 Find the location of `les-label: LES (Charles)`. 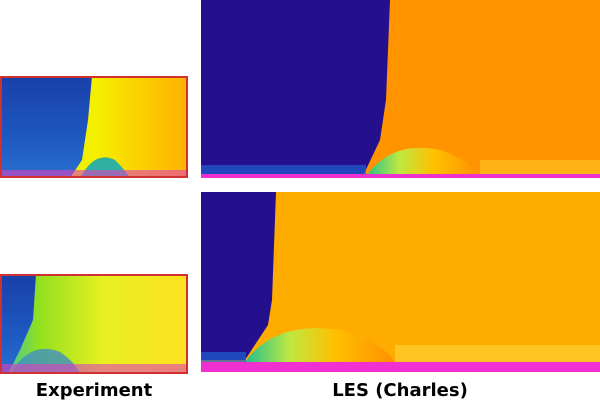

les-label: LES (Charles) is located at coordinates (400, 390).